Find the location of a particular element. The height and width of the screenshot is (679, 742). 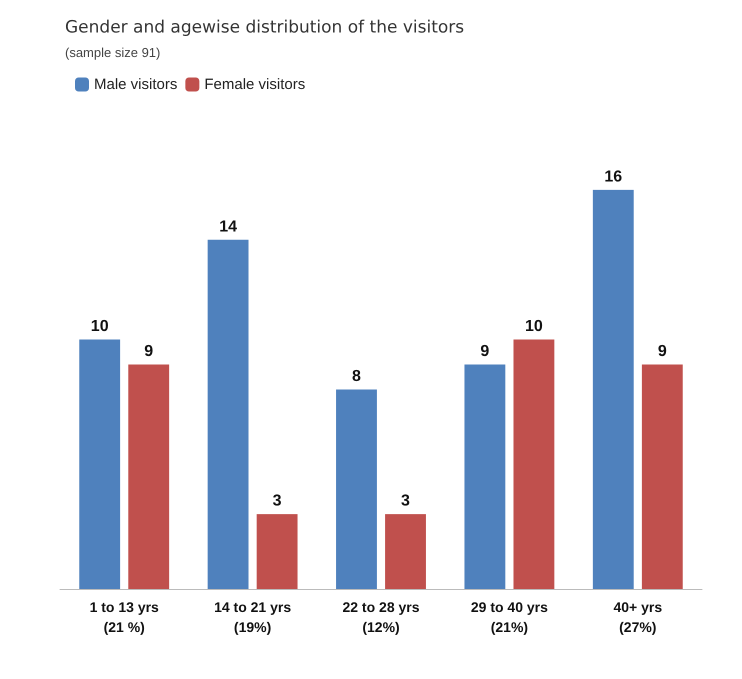

x-tick-label: 40+ yrs (27%) is located at coordinates (637, 617).